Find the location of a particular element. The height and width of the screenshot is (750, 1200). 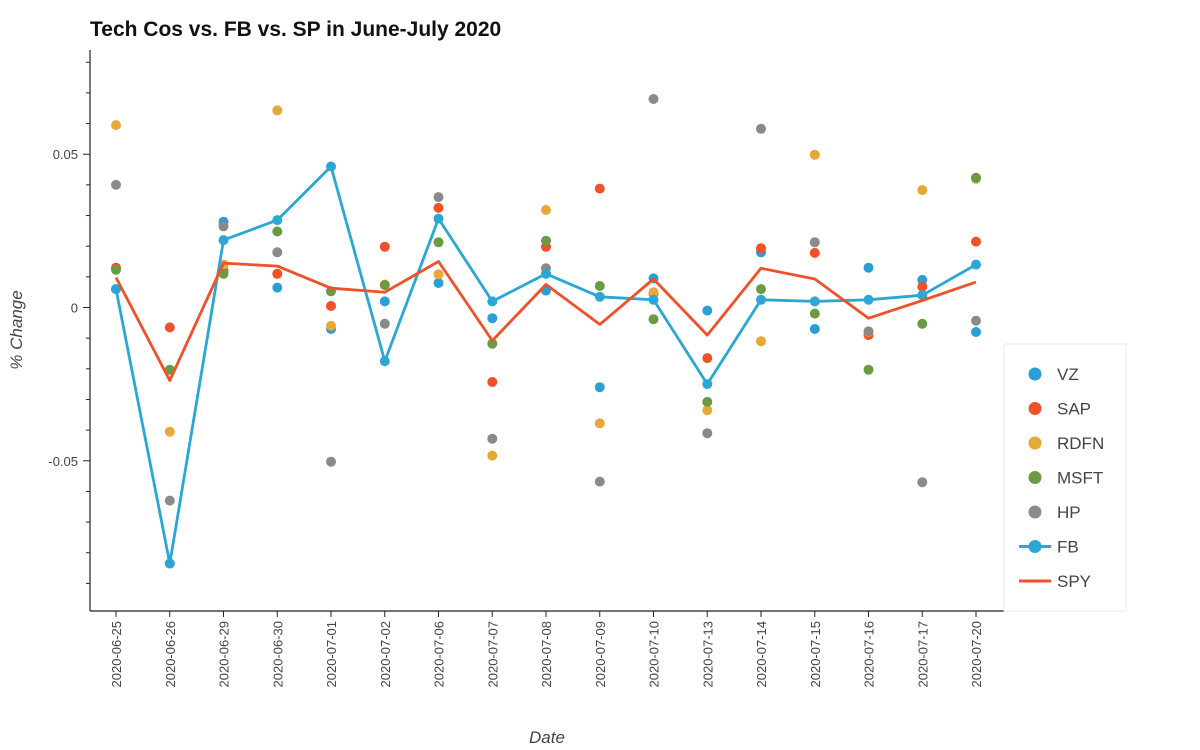

y-axis-title: % Change is located at coordinates (16, 329).